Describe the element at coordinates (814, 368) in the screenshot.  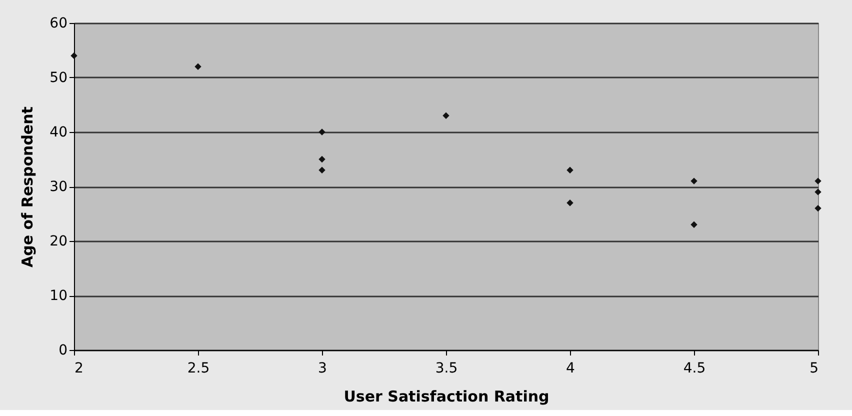
I see `x-tick-label: 5` at that location.